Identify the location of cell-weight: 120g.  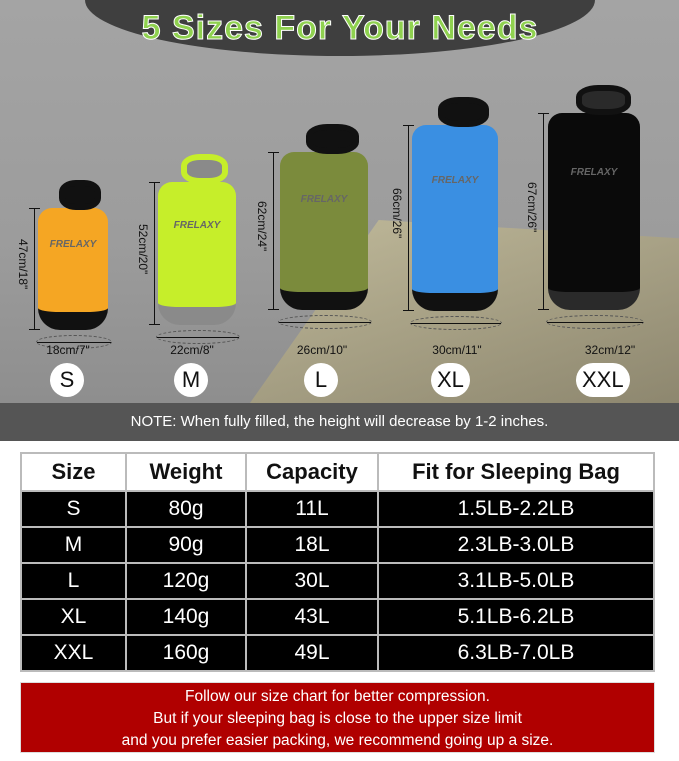
(186, 581).